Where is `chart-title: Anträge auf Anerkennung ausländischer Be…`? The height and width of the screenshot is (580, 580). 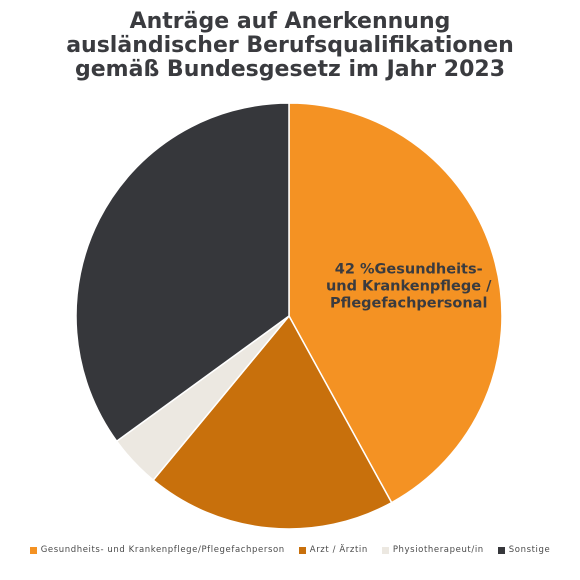
chart-title: Anträge auf Anerkennung ausländischer Be… is located at coordinates (290, 46).